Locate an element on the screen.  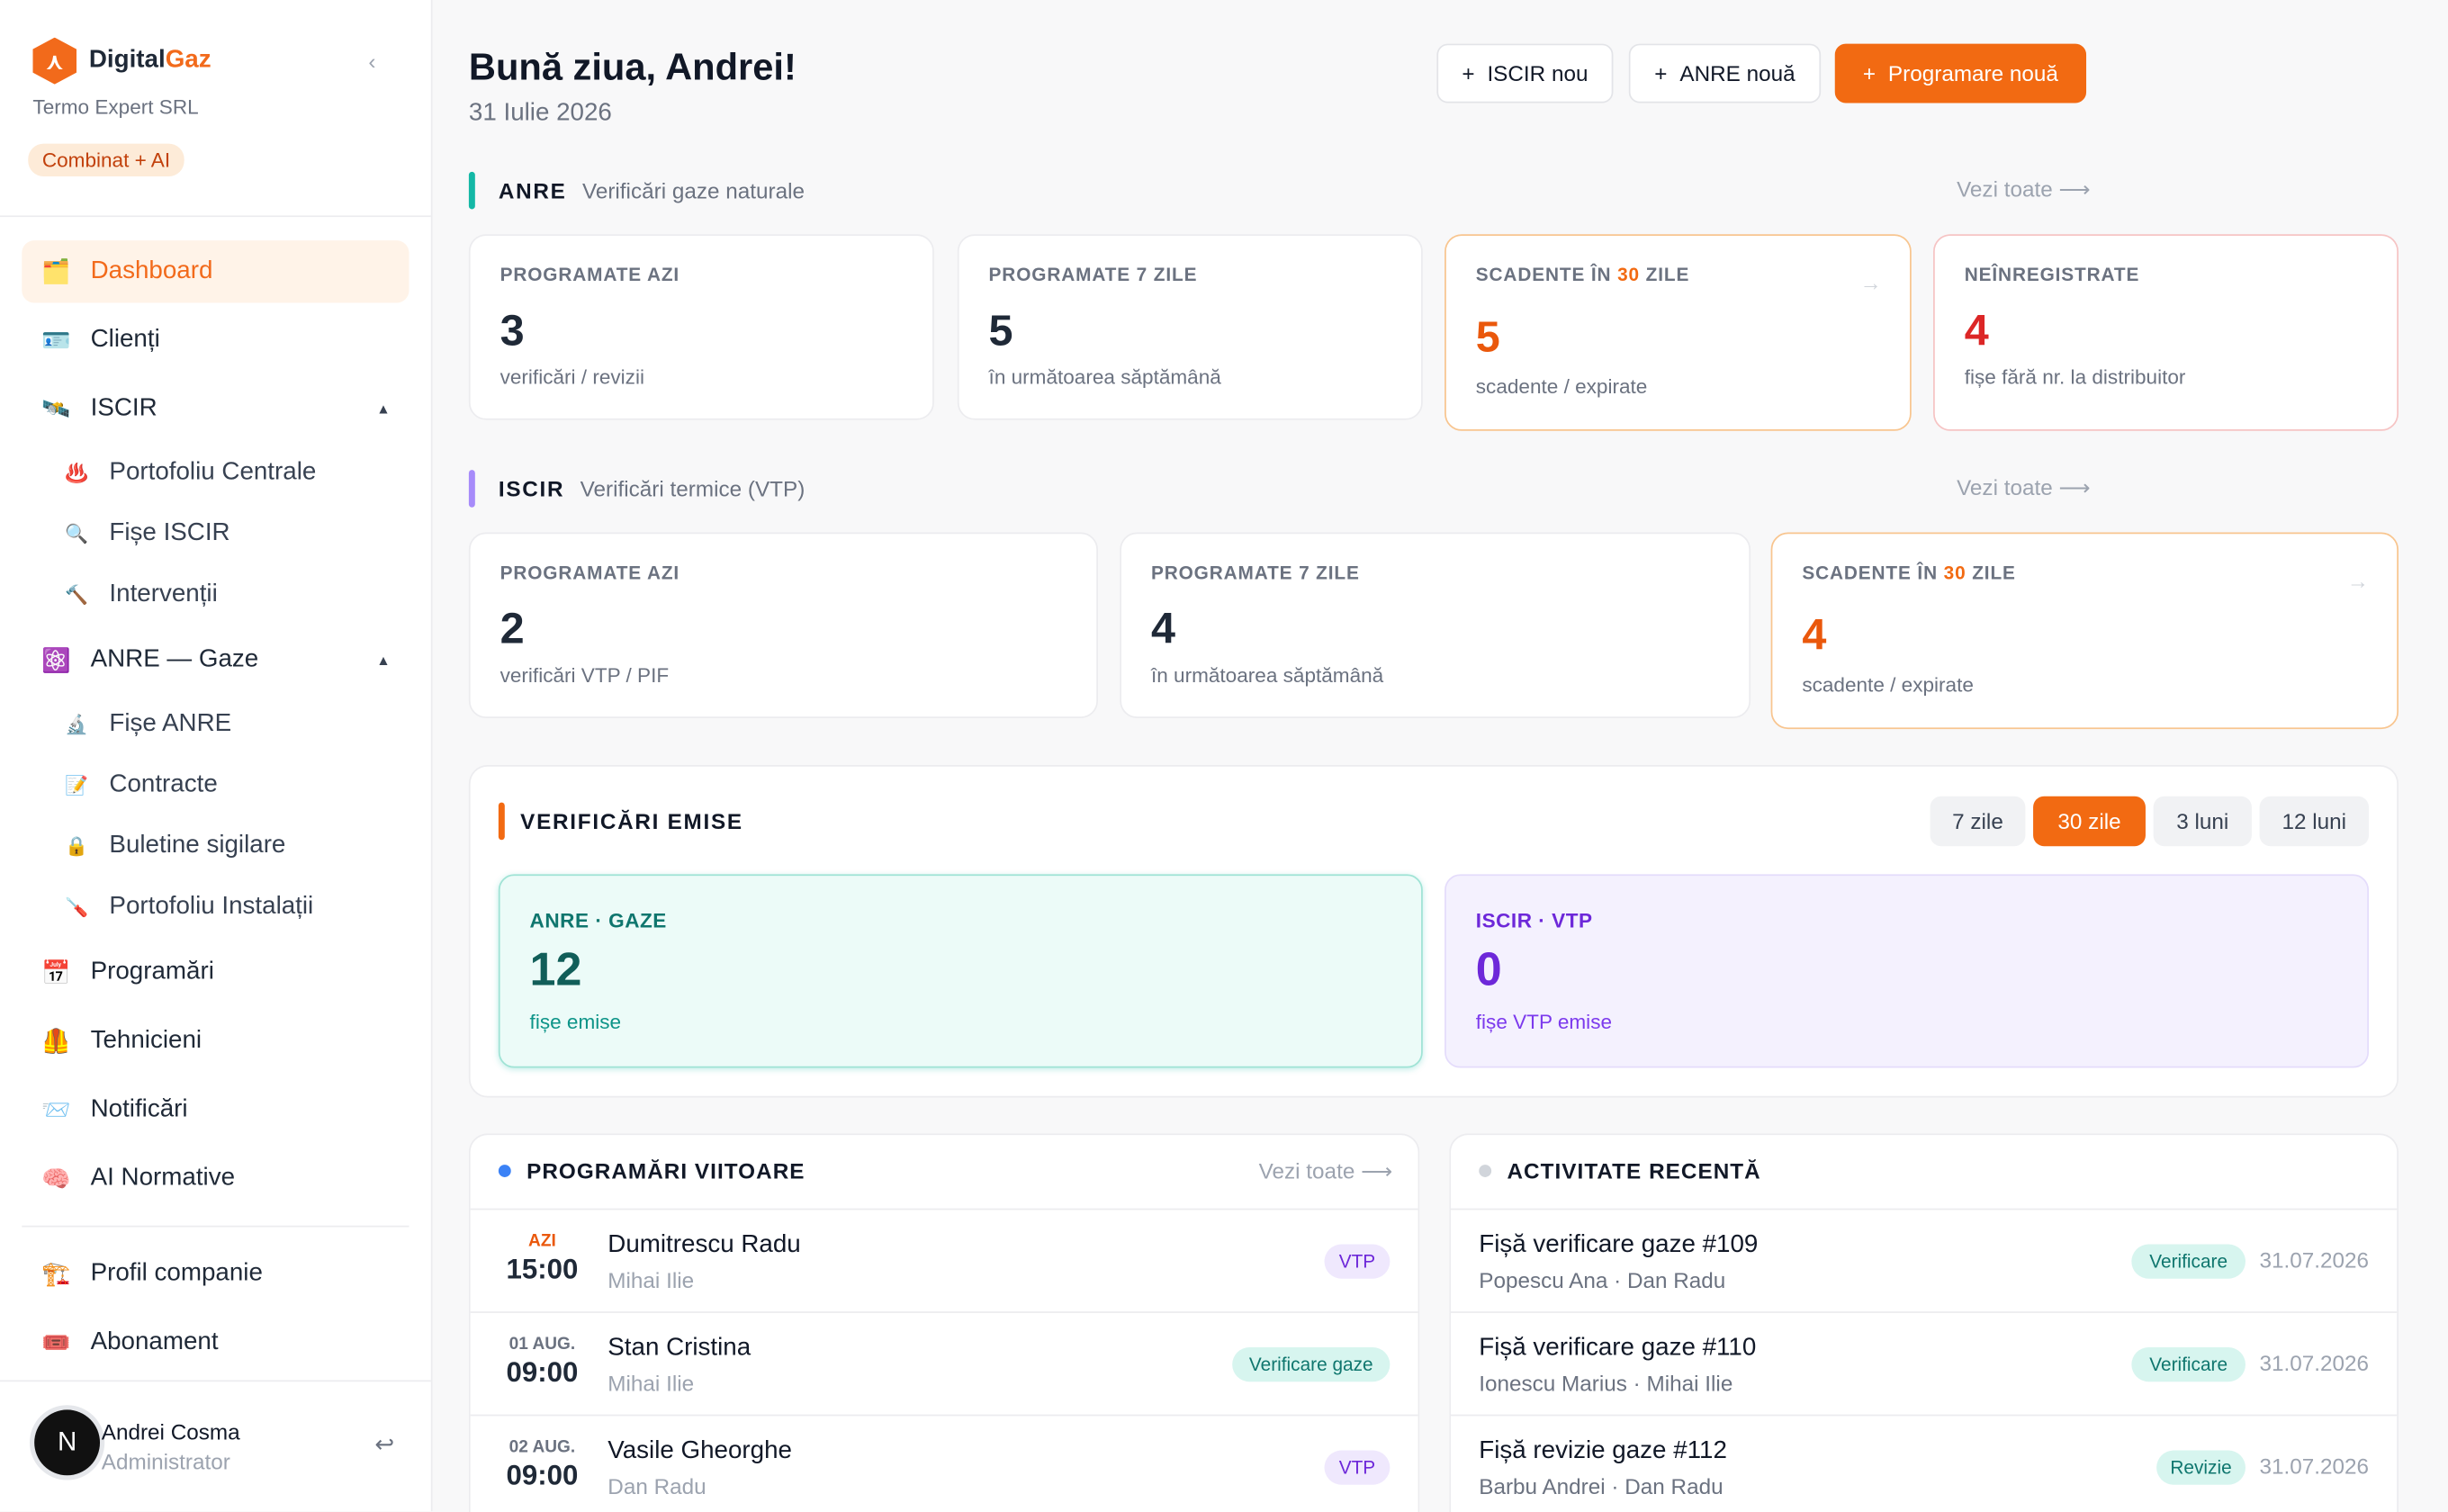
appointment-time: AZI 15:00 is located at coordinates (543, 1260).